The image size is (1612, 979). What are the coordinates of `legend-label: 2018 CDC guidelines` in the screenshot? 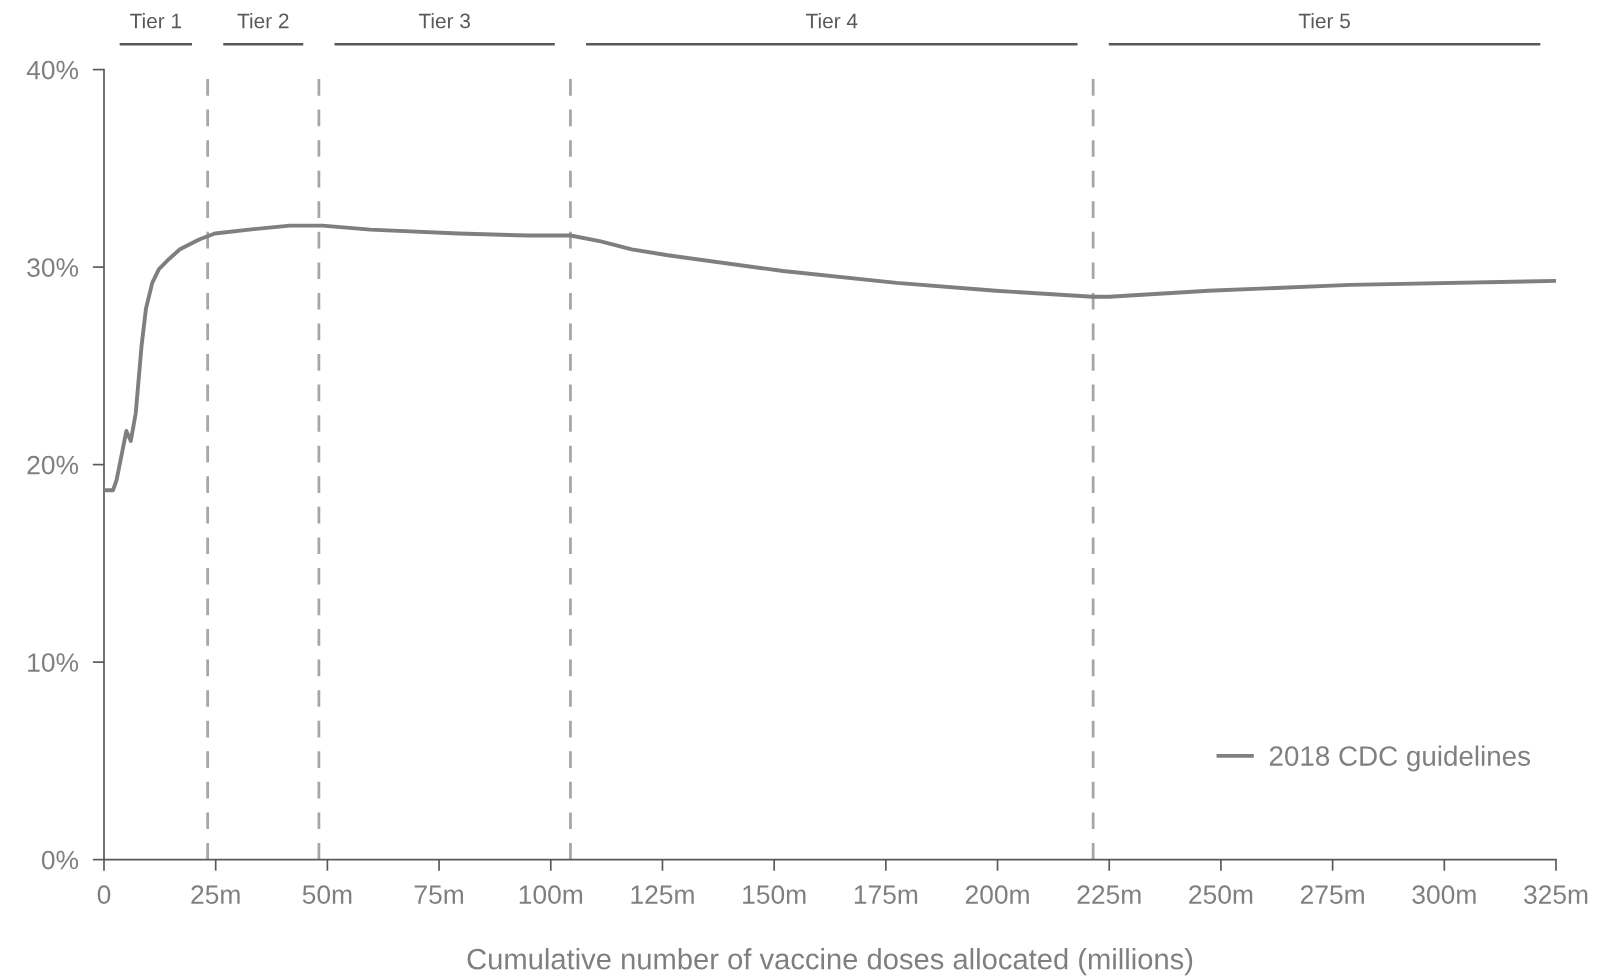 It's located at (1400, 758).